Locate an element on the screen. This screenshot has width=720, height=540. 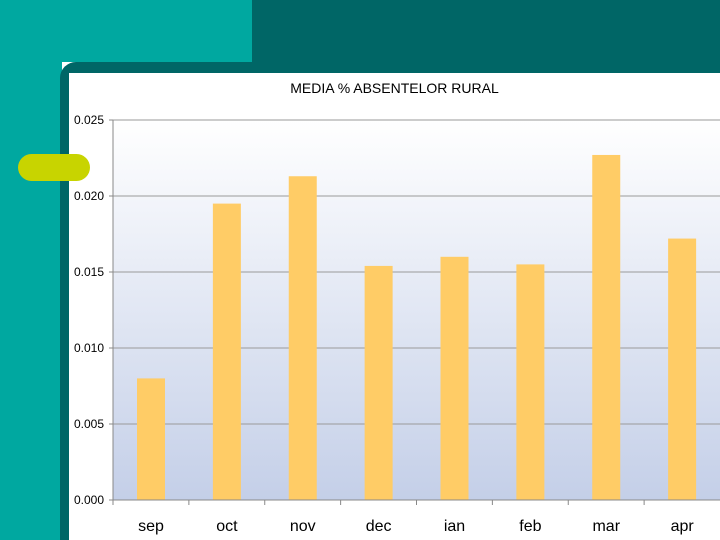
y-tick-labels: 0.025 0.020 0.015 0.010 0.005 0.000 is located at coordinates (89, 310).